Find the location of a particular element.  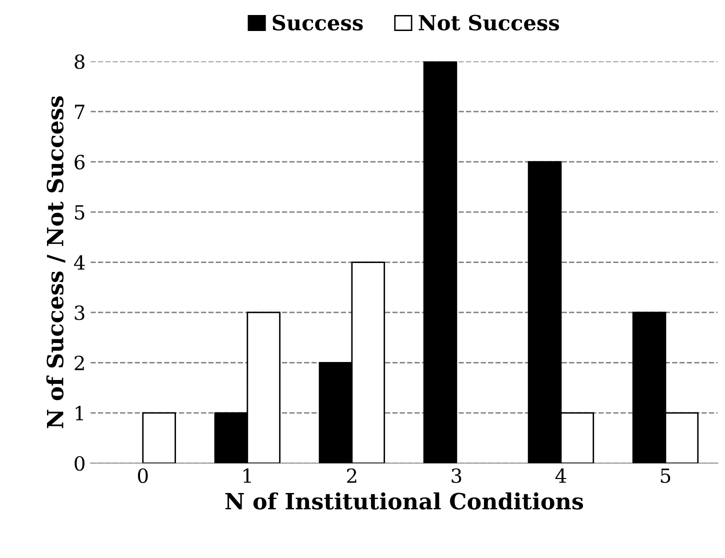

x-tick-label: 0 is located at coordinates (143, 476).